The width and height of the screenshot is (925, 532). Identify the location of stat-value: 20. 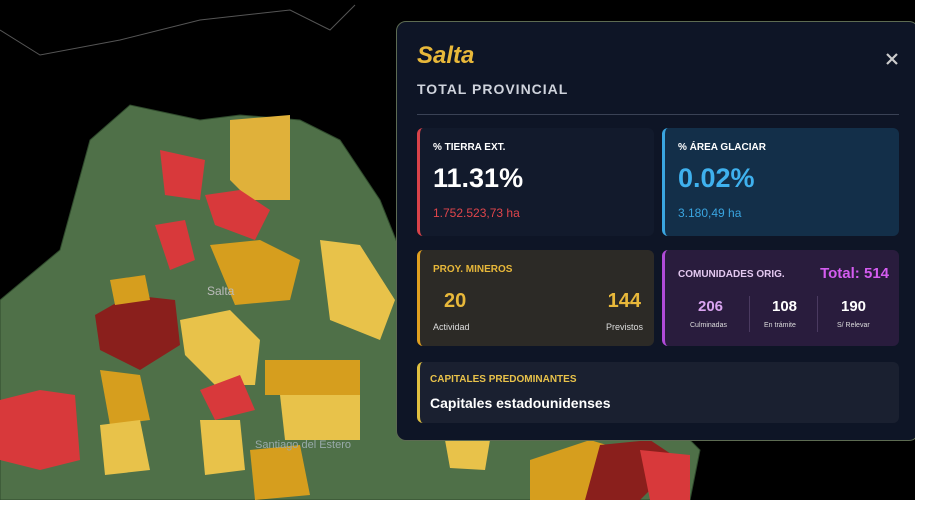
(455, 301).